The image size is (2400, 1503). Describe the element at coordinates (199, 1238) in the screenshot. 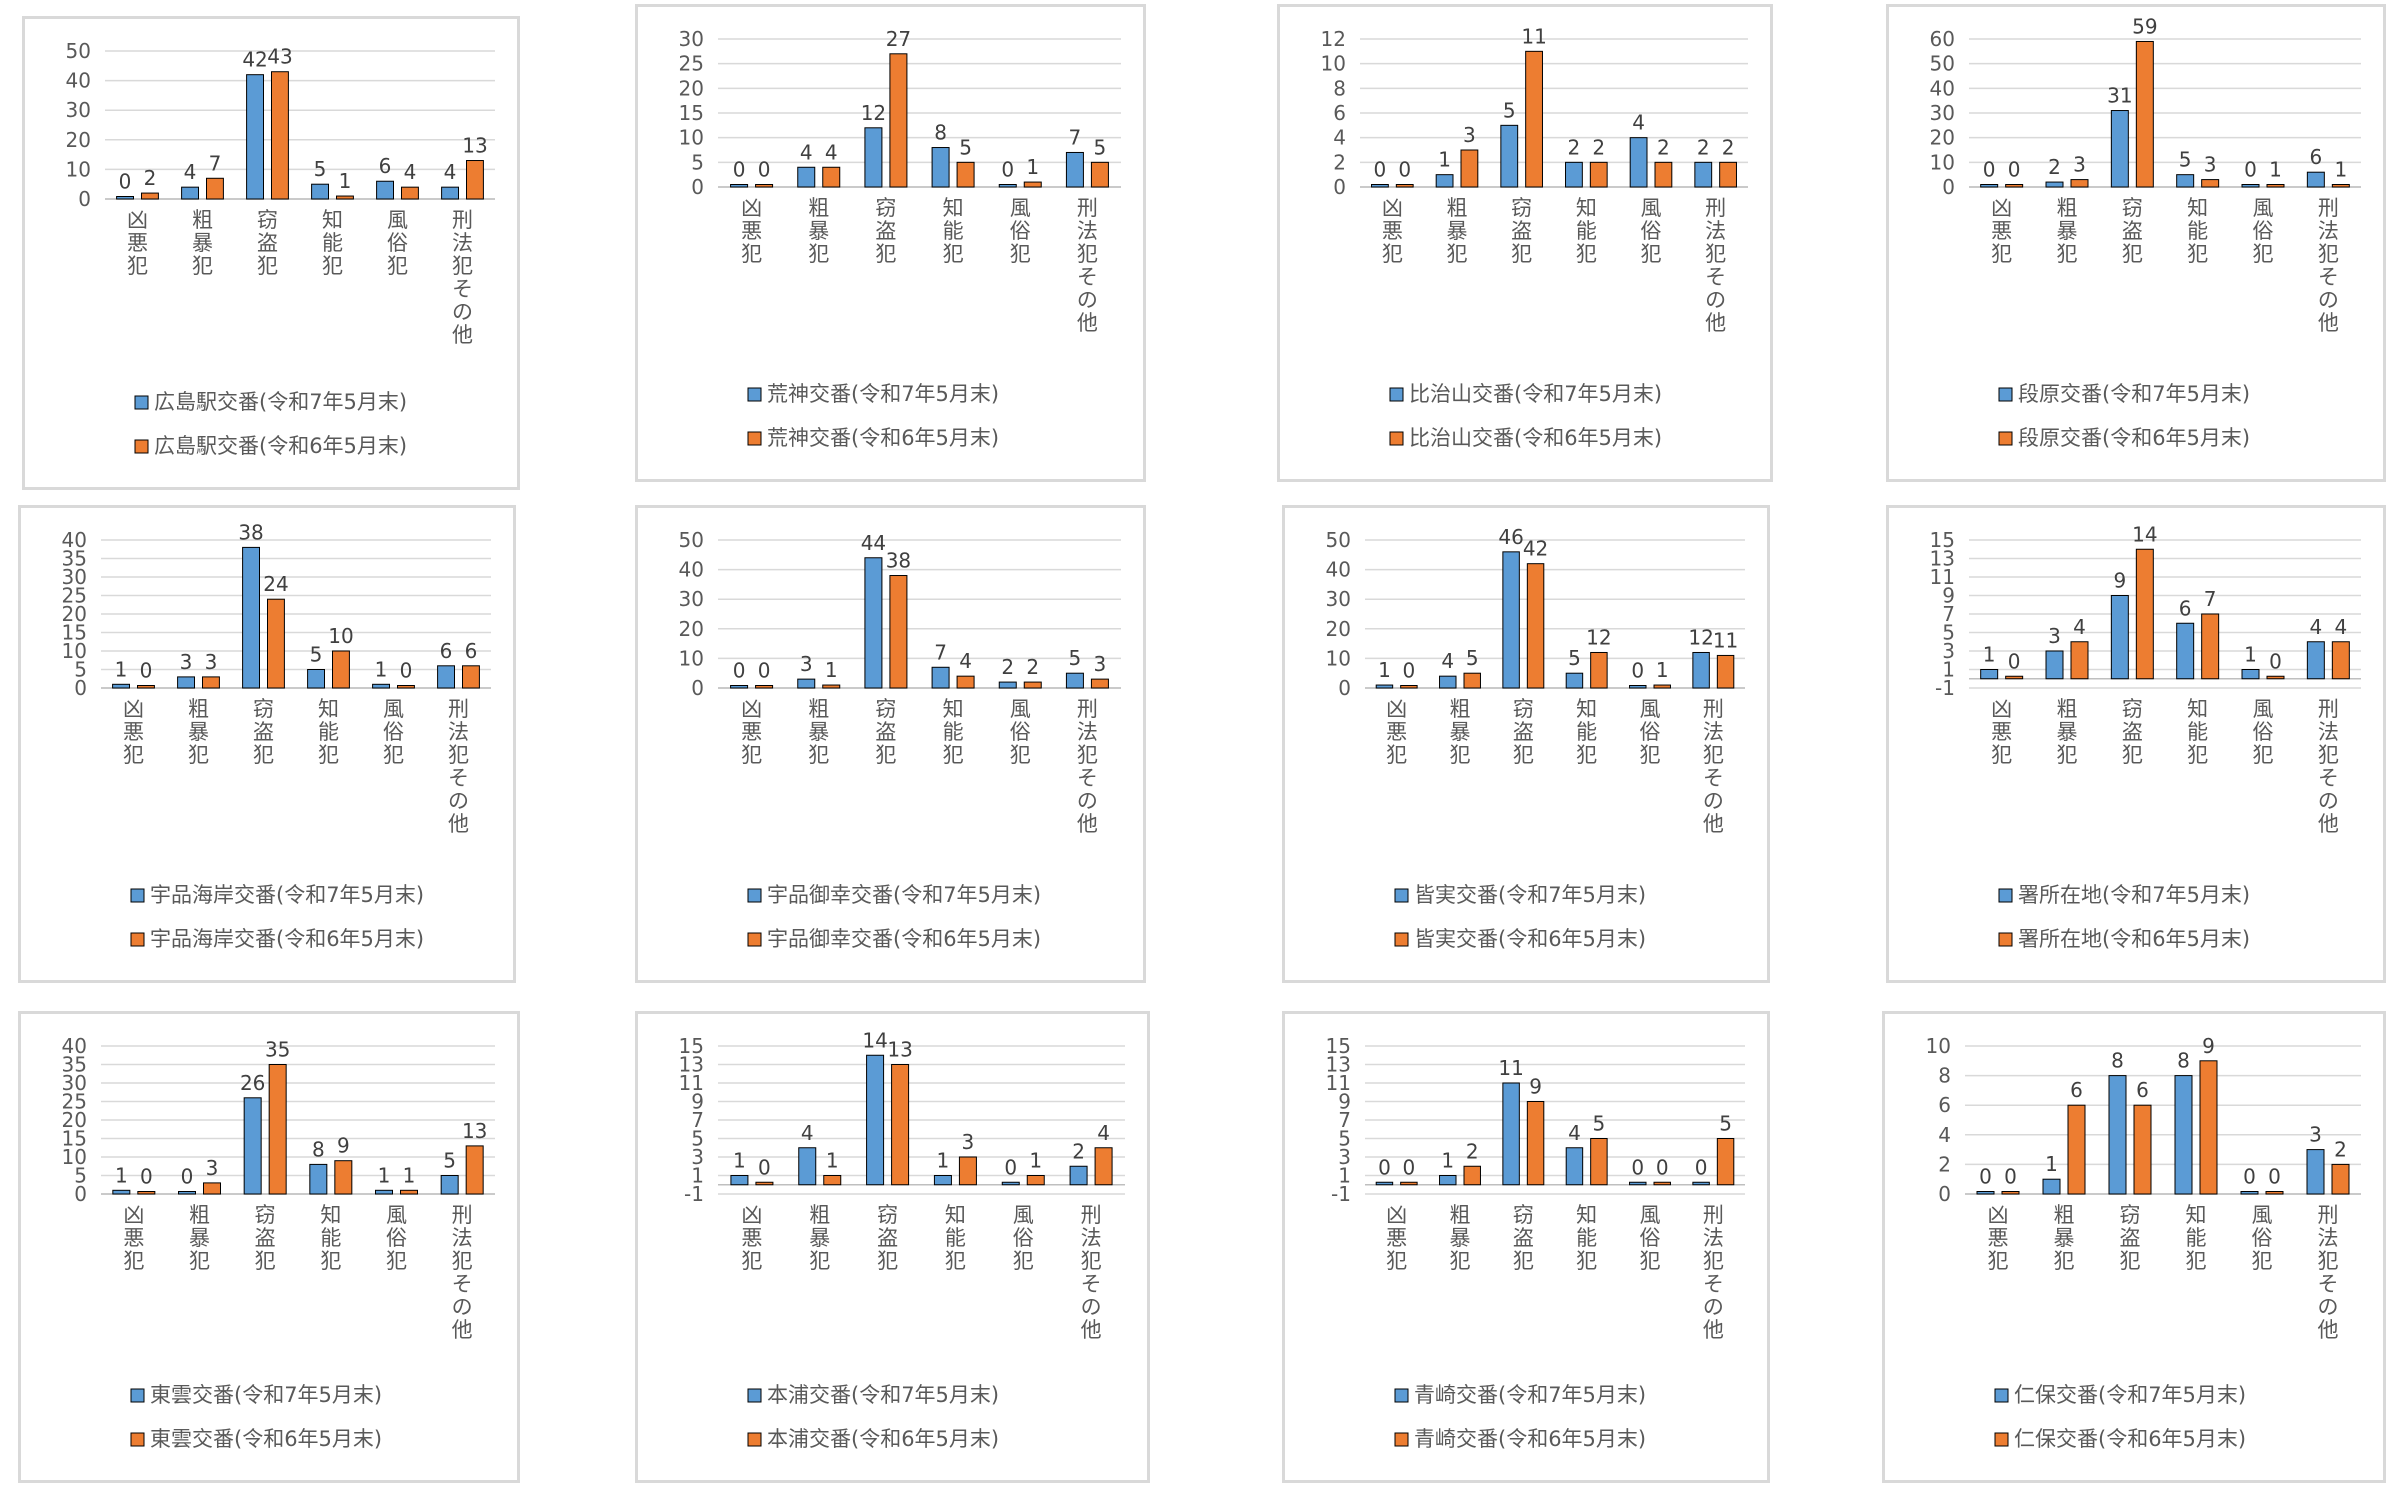

I see `x-category-label: 粗暴犯` at that location.